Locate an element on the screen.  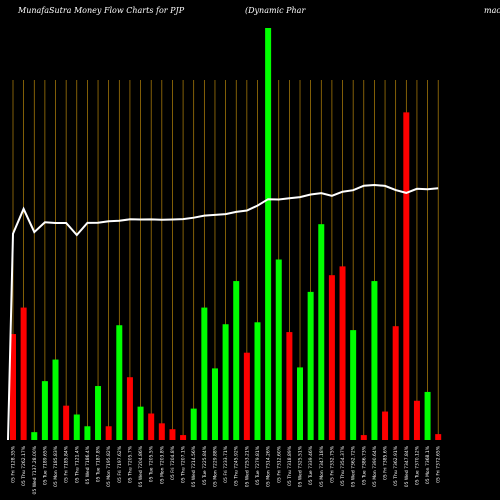
x-tick-label: 05 Fri 7312.60% is located at coordinates (279, 464).